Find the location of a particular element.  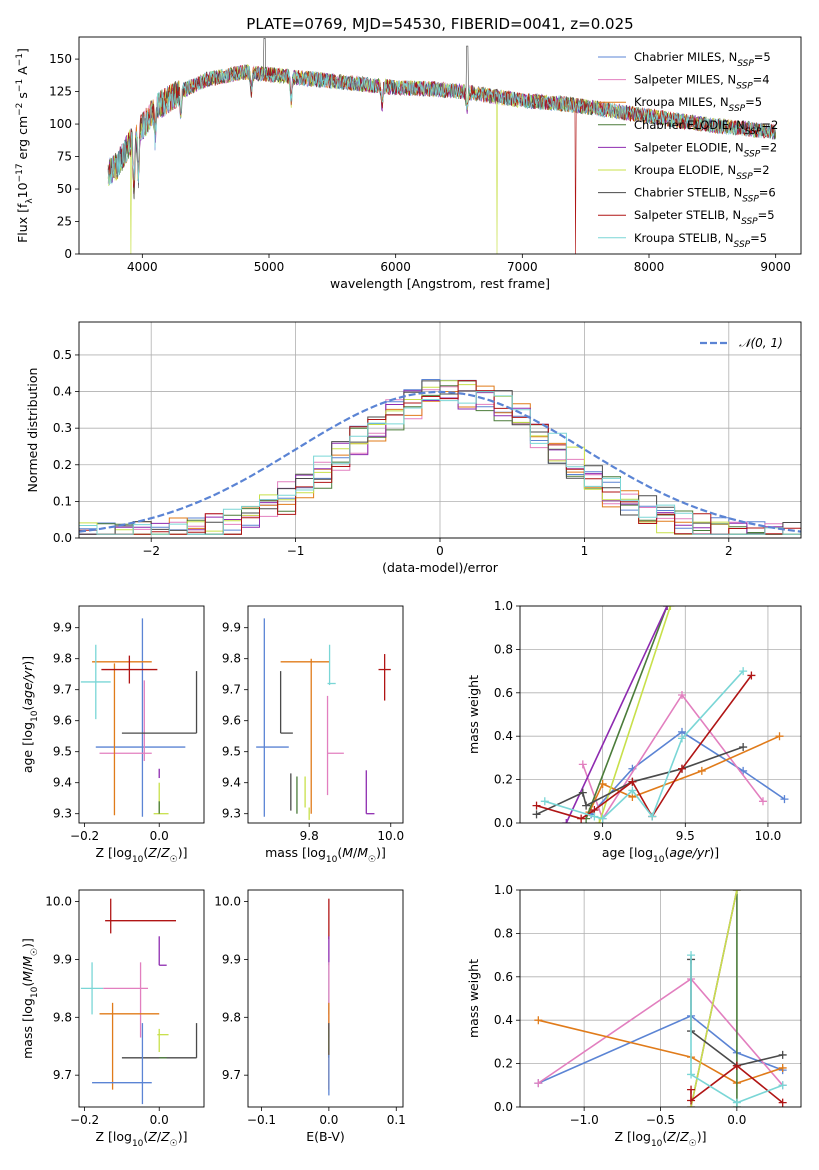

legend-label-salpeter_stelib: Salpeter STELIB, NSSP=5 is located at coordinates (704, 217).